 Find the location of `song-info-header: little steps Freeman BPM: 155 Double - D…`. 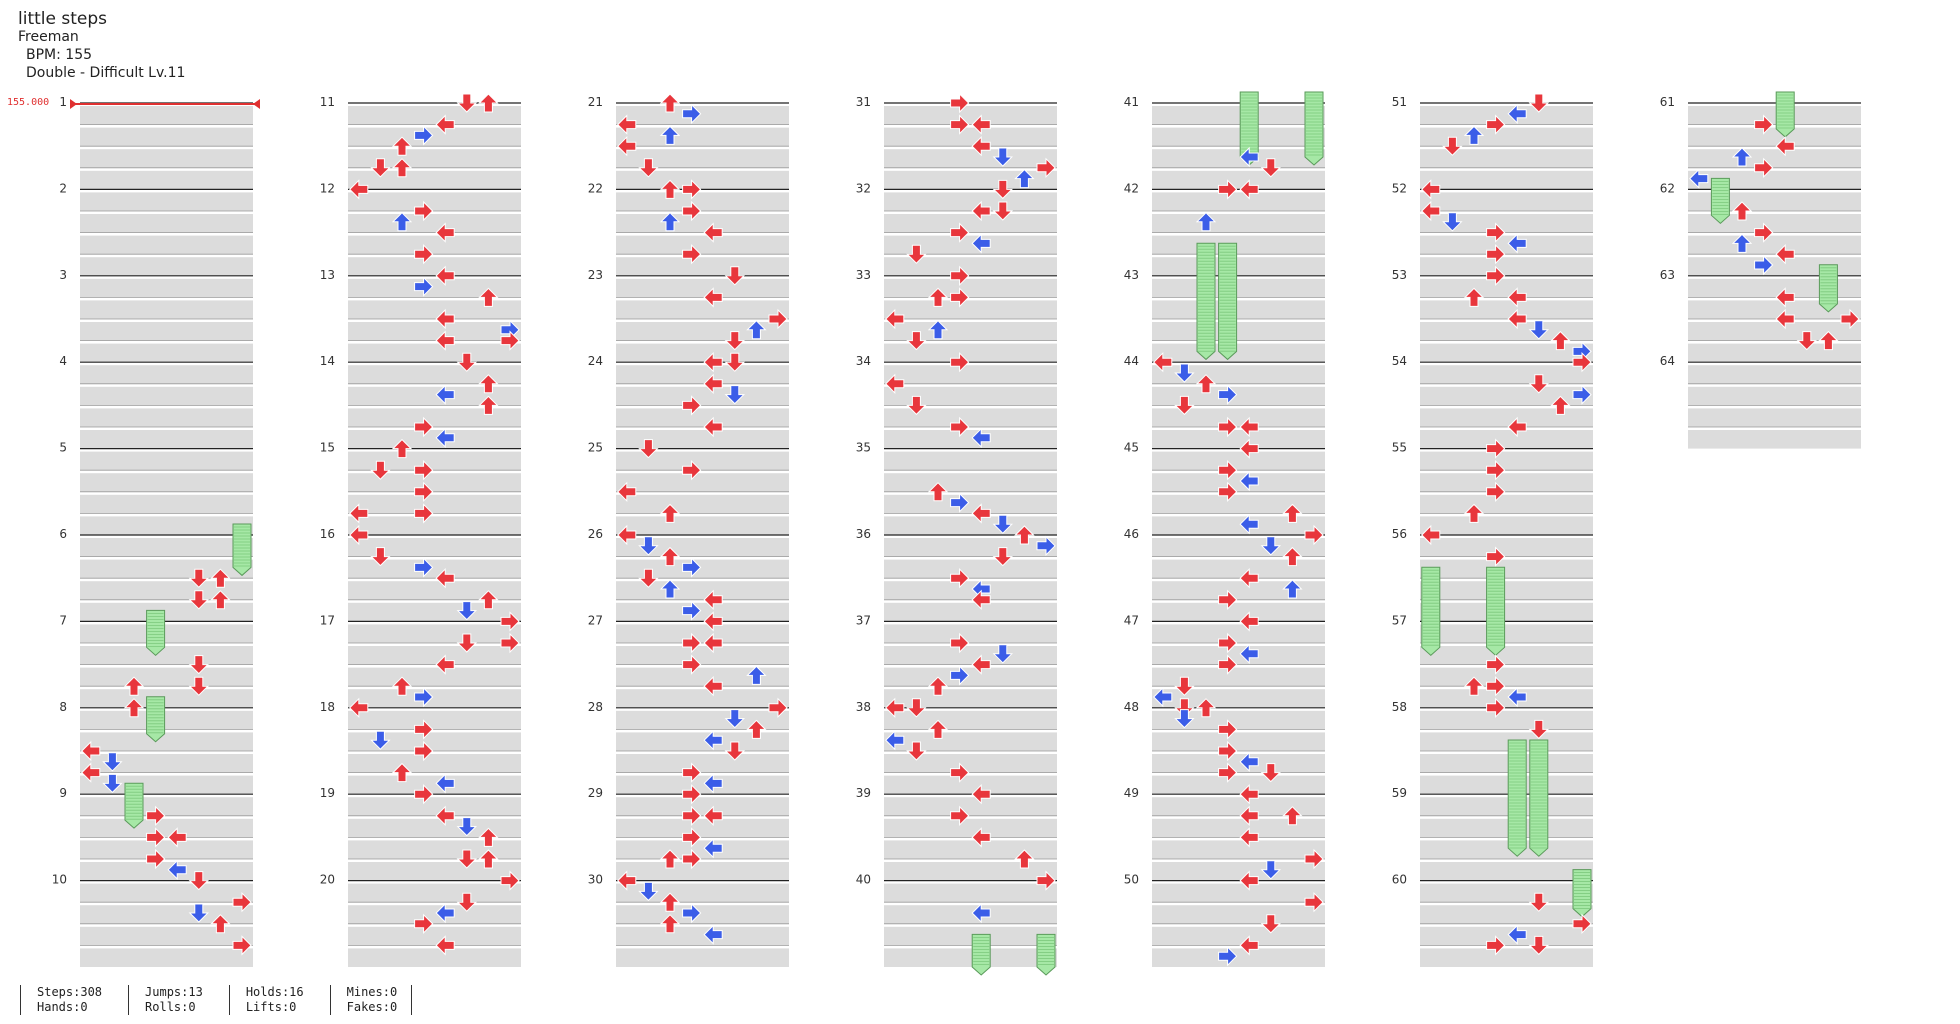

song-info-header: little steps Freeman BPM: 155 Double - D… is located at coordinates (101, 46).